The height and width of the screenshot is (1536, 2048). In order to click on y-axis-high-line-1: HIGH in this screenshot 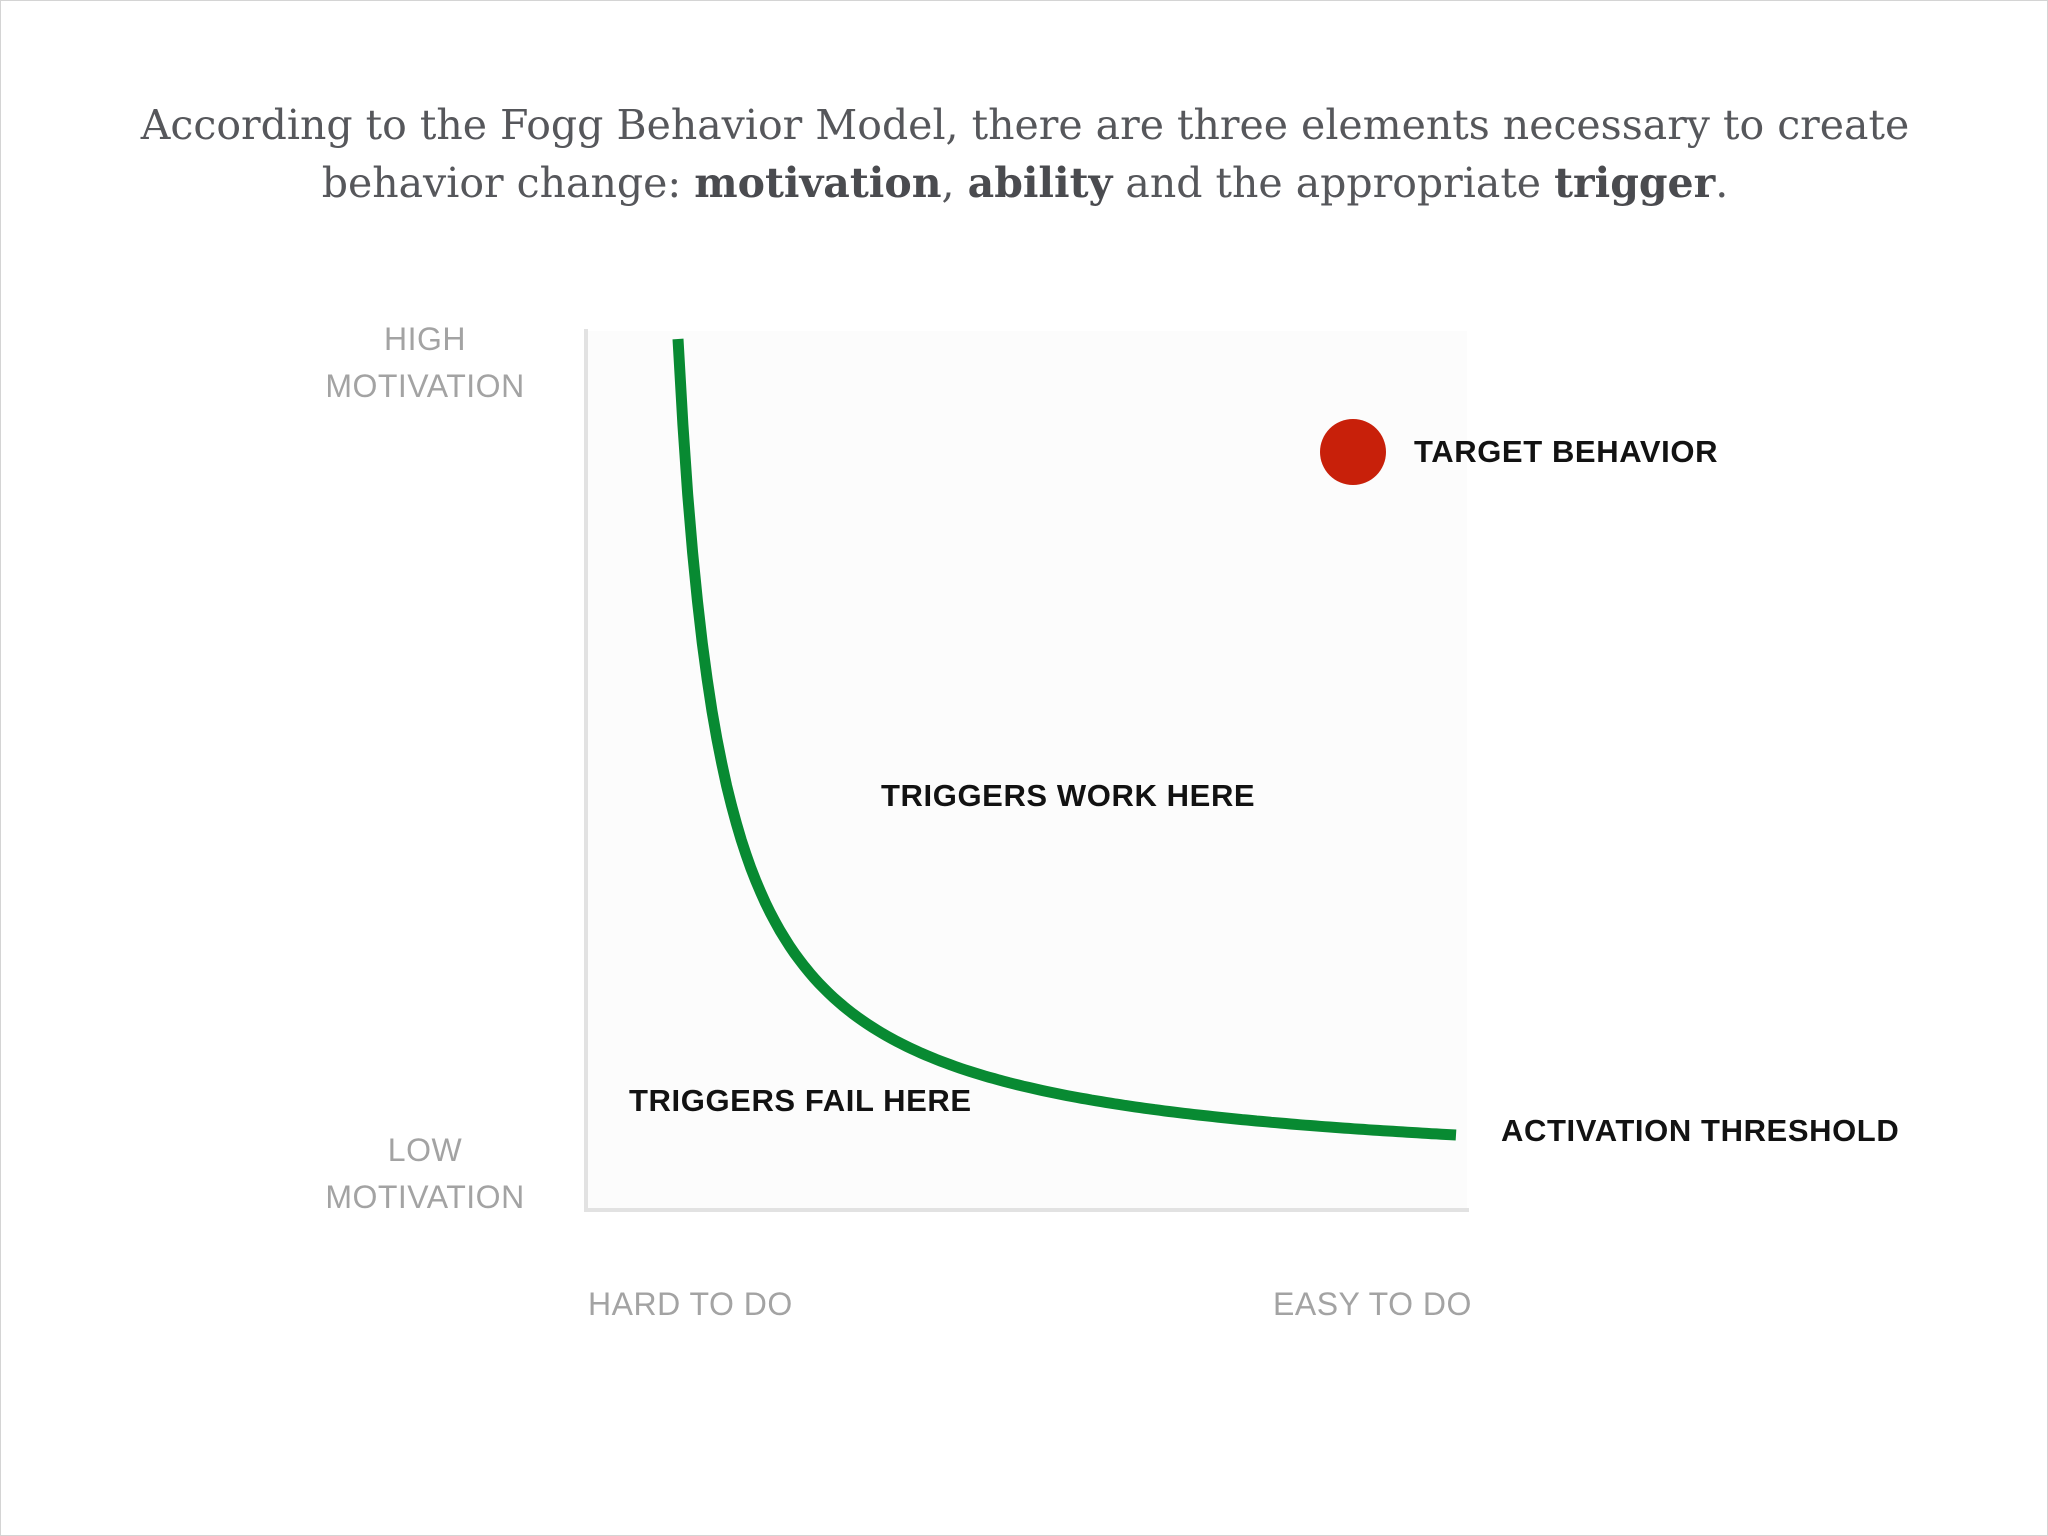, I will do `click(425, 339)`.